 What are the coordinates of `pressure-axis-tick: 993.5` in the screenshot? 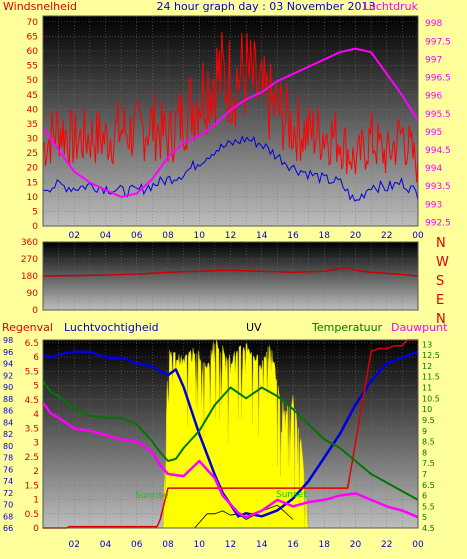 It's located at (438, 187).